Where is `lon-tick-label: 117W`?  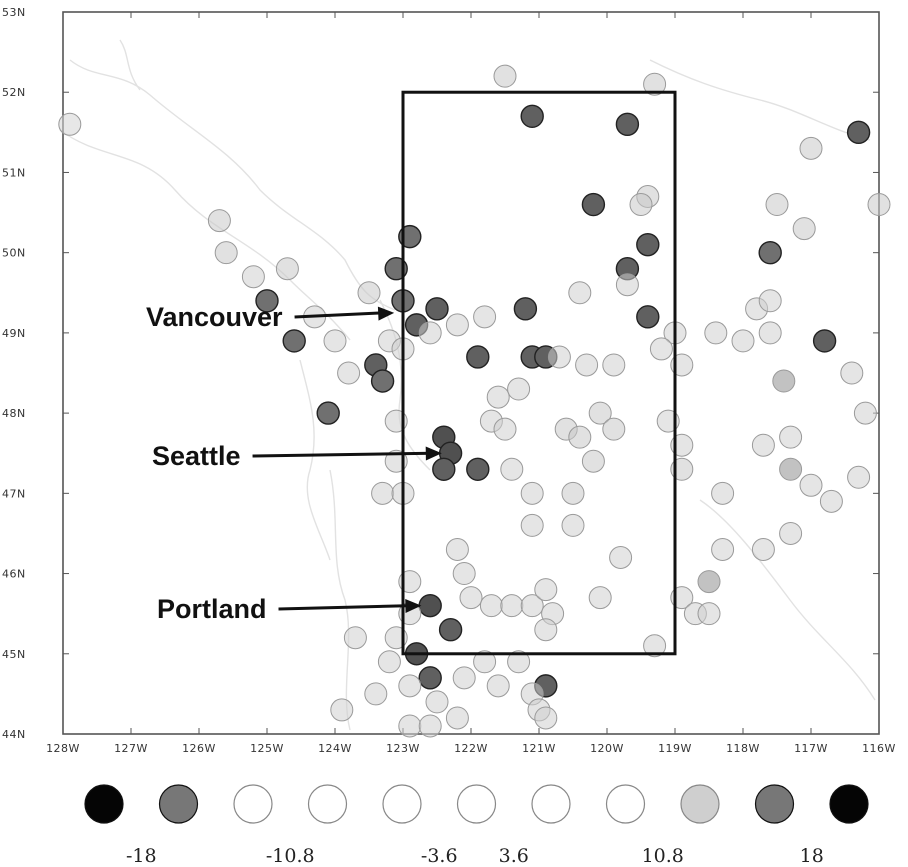 lon-tick-label: 117W is located at coordinates (811, 748).